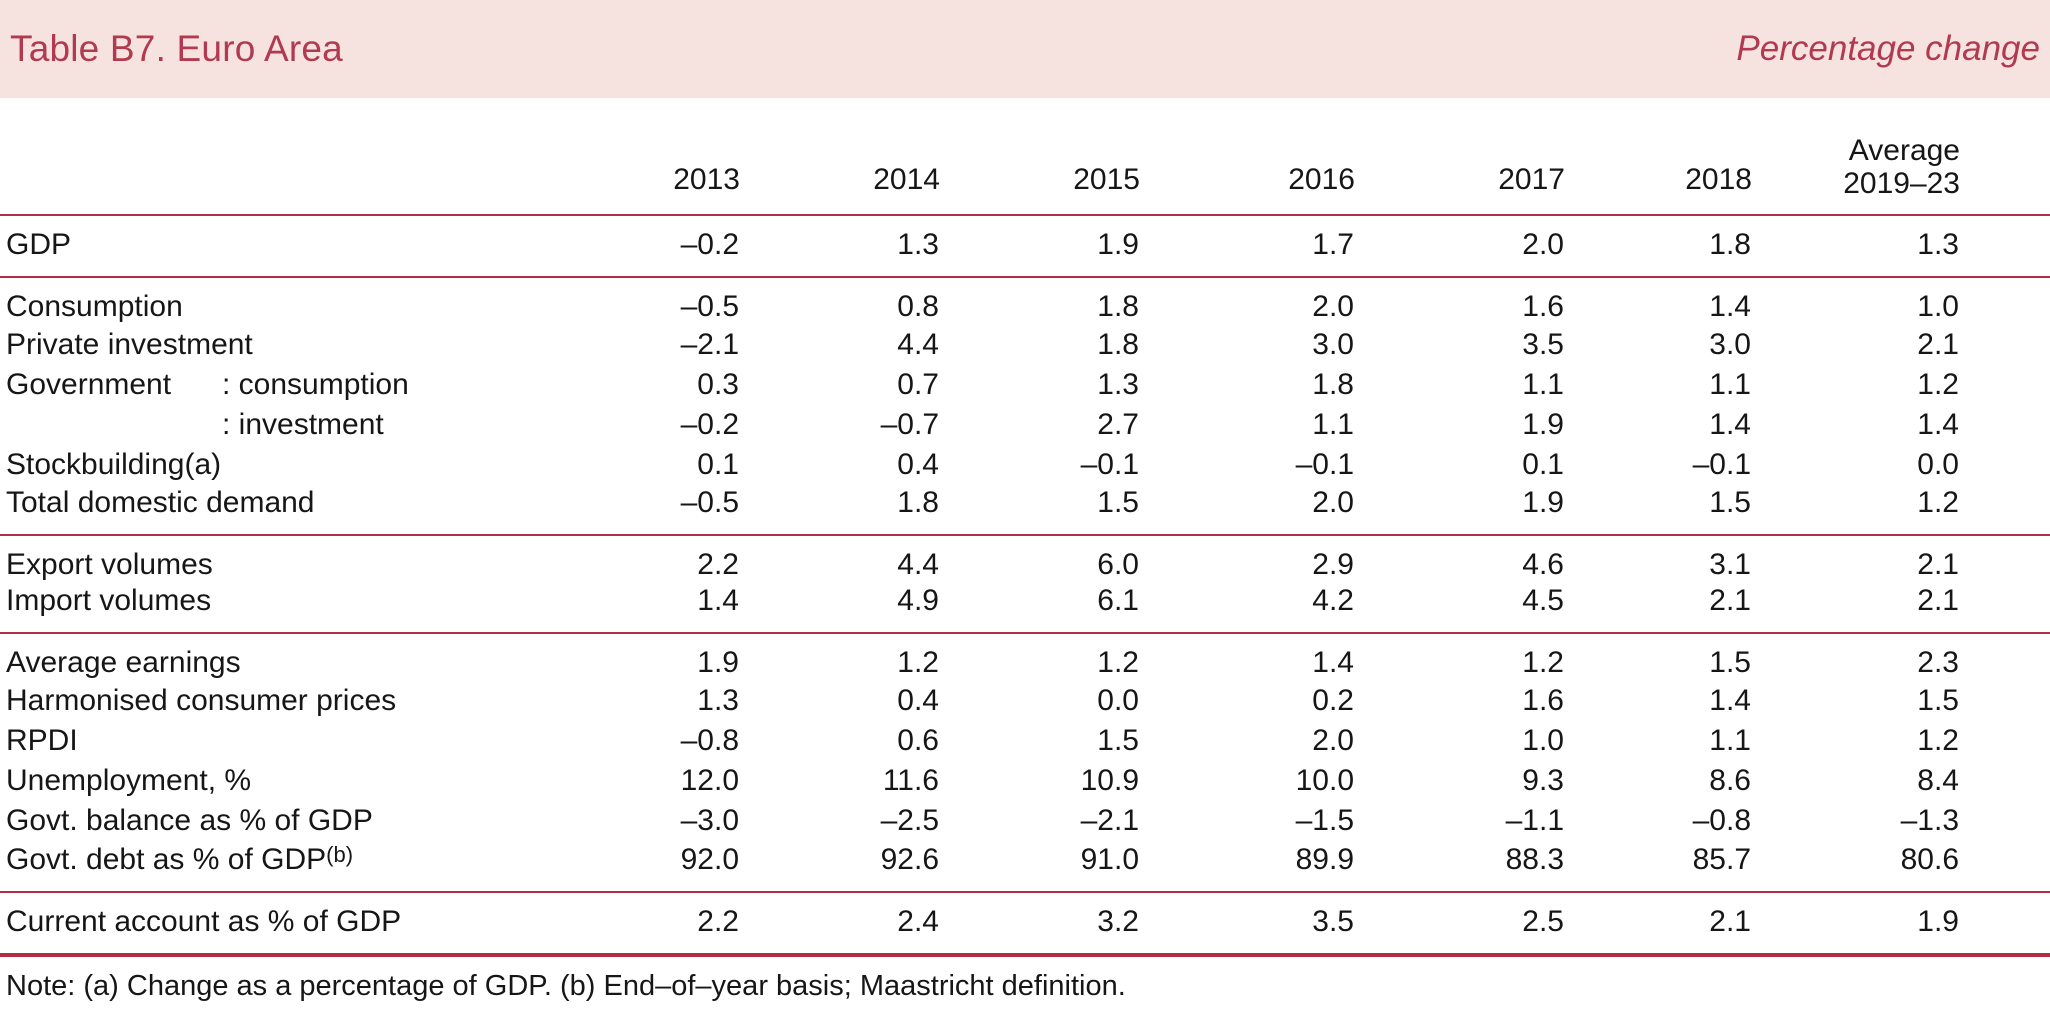  What do you see at coordinates (1534, 820) in the screenshot?
I see `value-cell: –1.1` at bounding box center [1534, 820].